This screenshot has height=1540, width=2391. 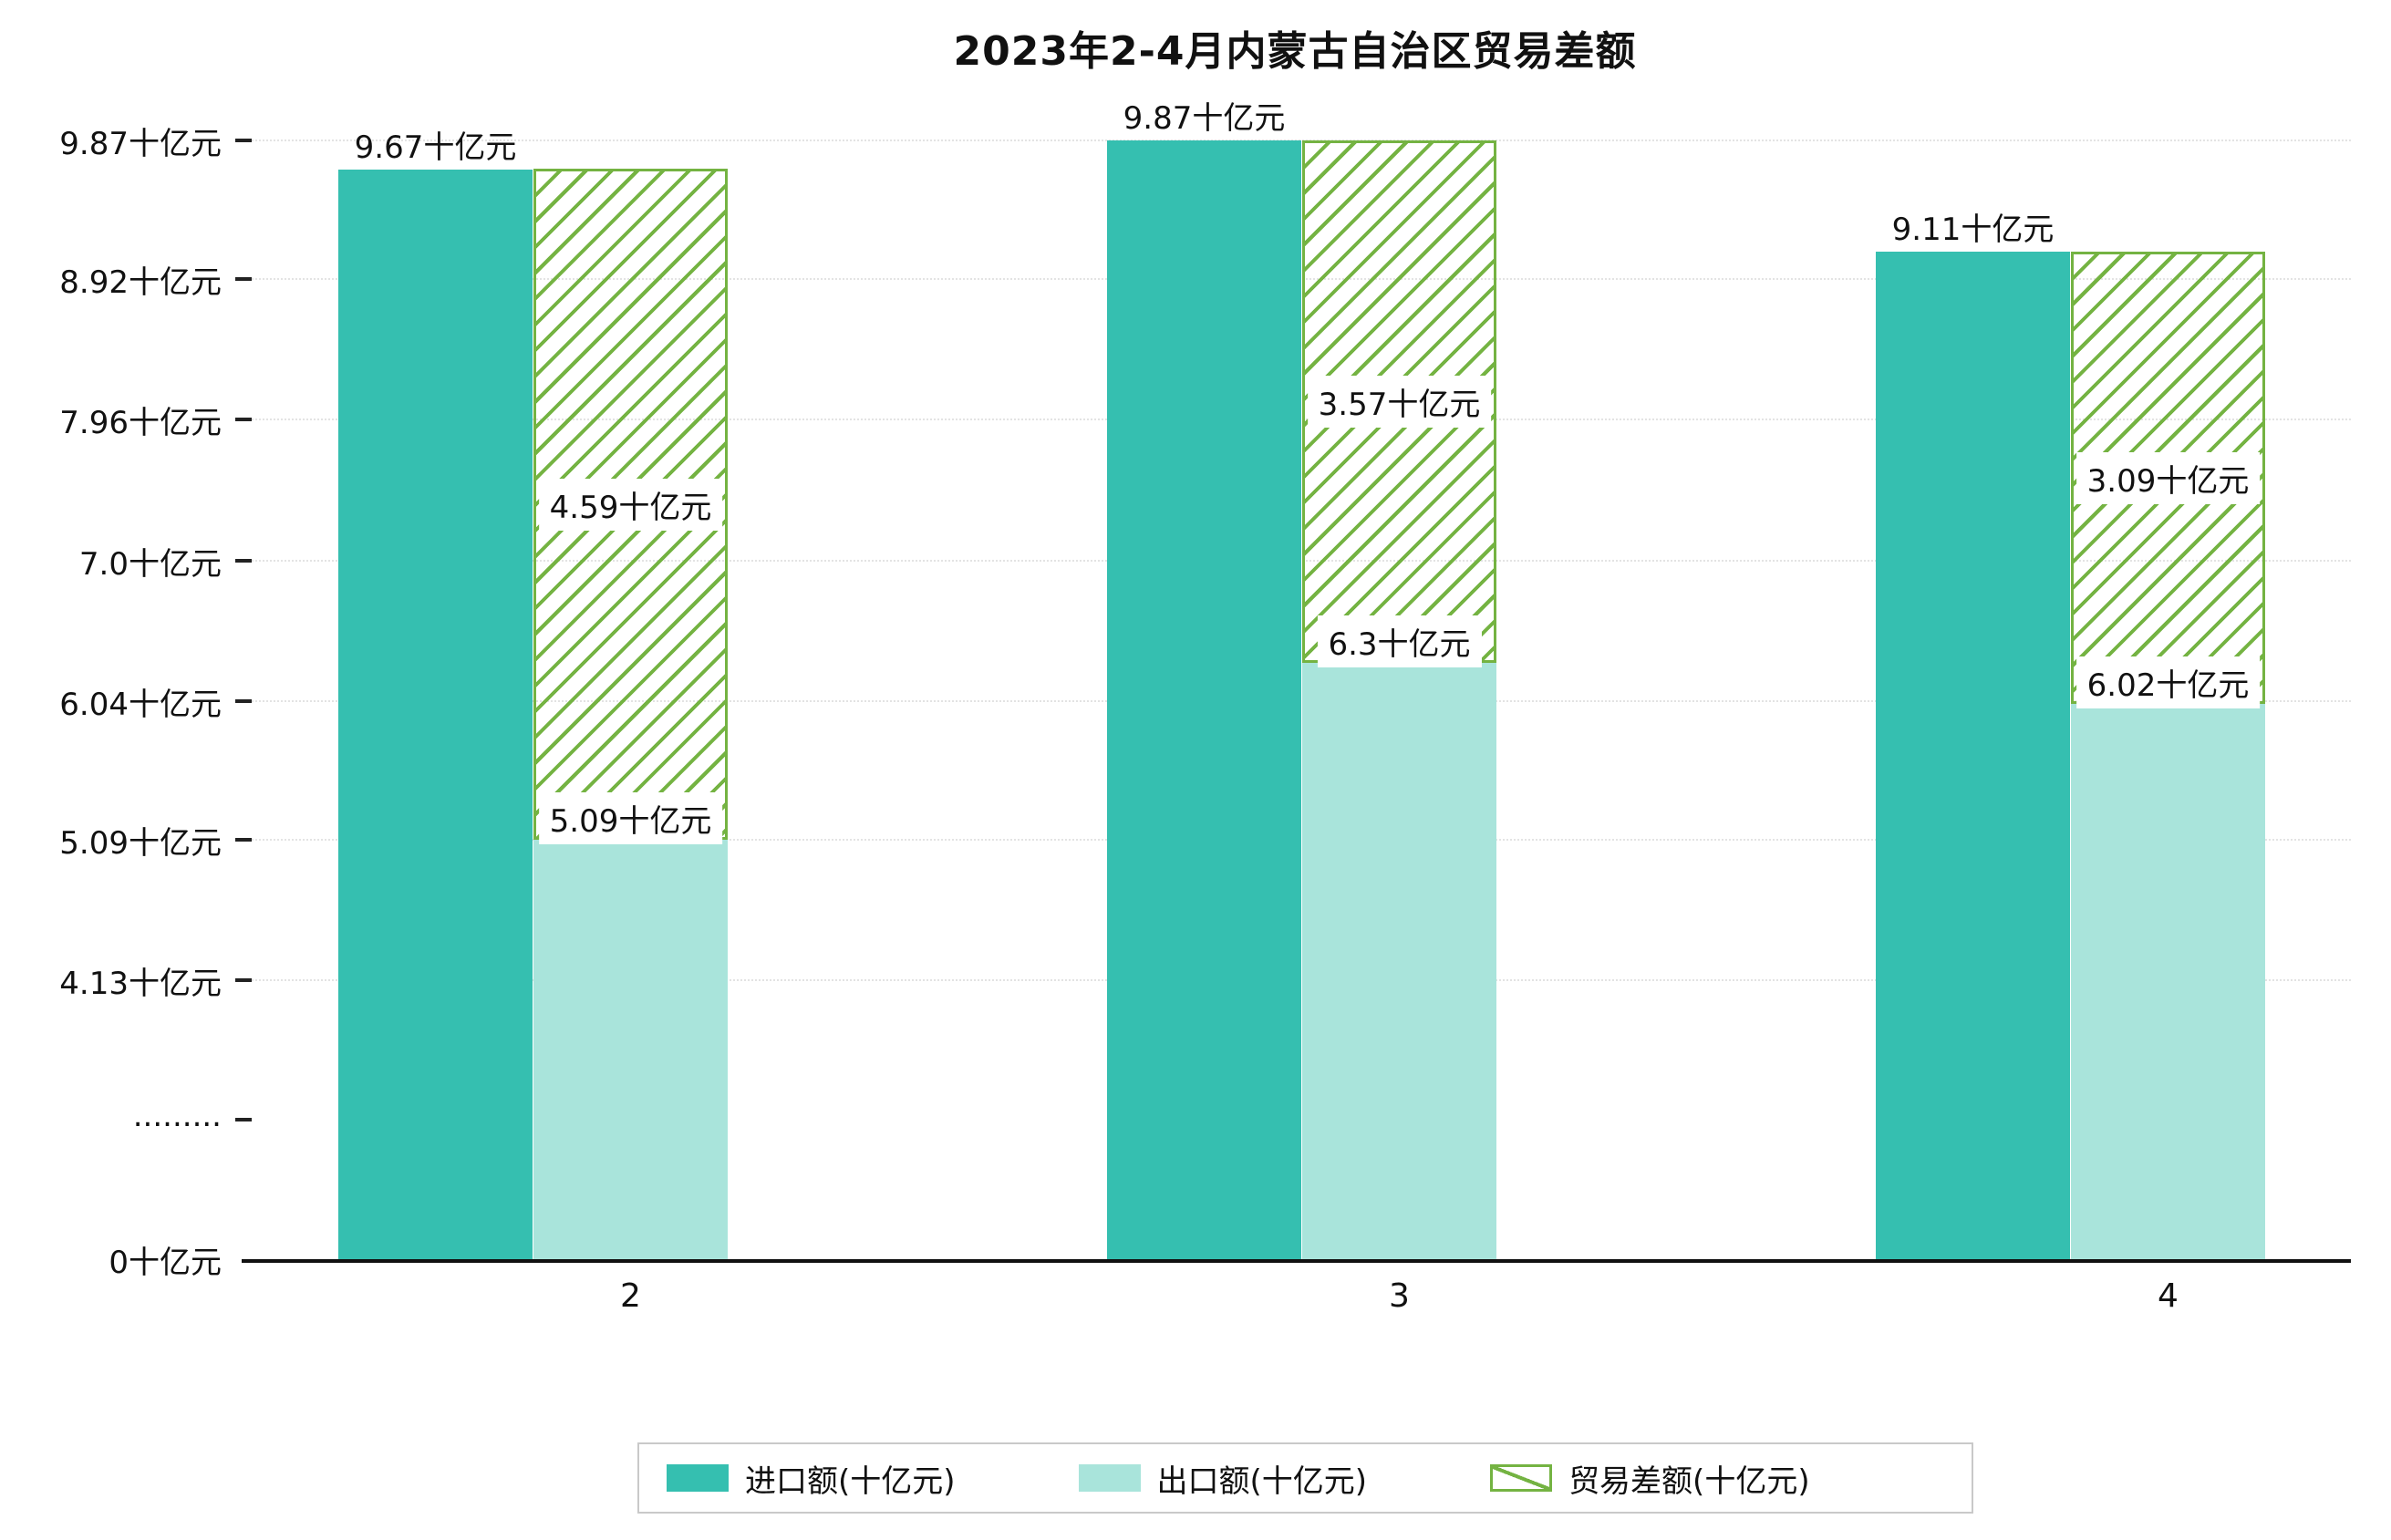 I want to click on legend-item-balance: 贸易差额(十亿元), so click(x=1650, y=1478).